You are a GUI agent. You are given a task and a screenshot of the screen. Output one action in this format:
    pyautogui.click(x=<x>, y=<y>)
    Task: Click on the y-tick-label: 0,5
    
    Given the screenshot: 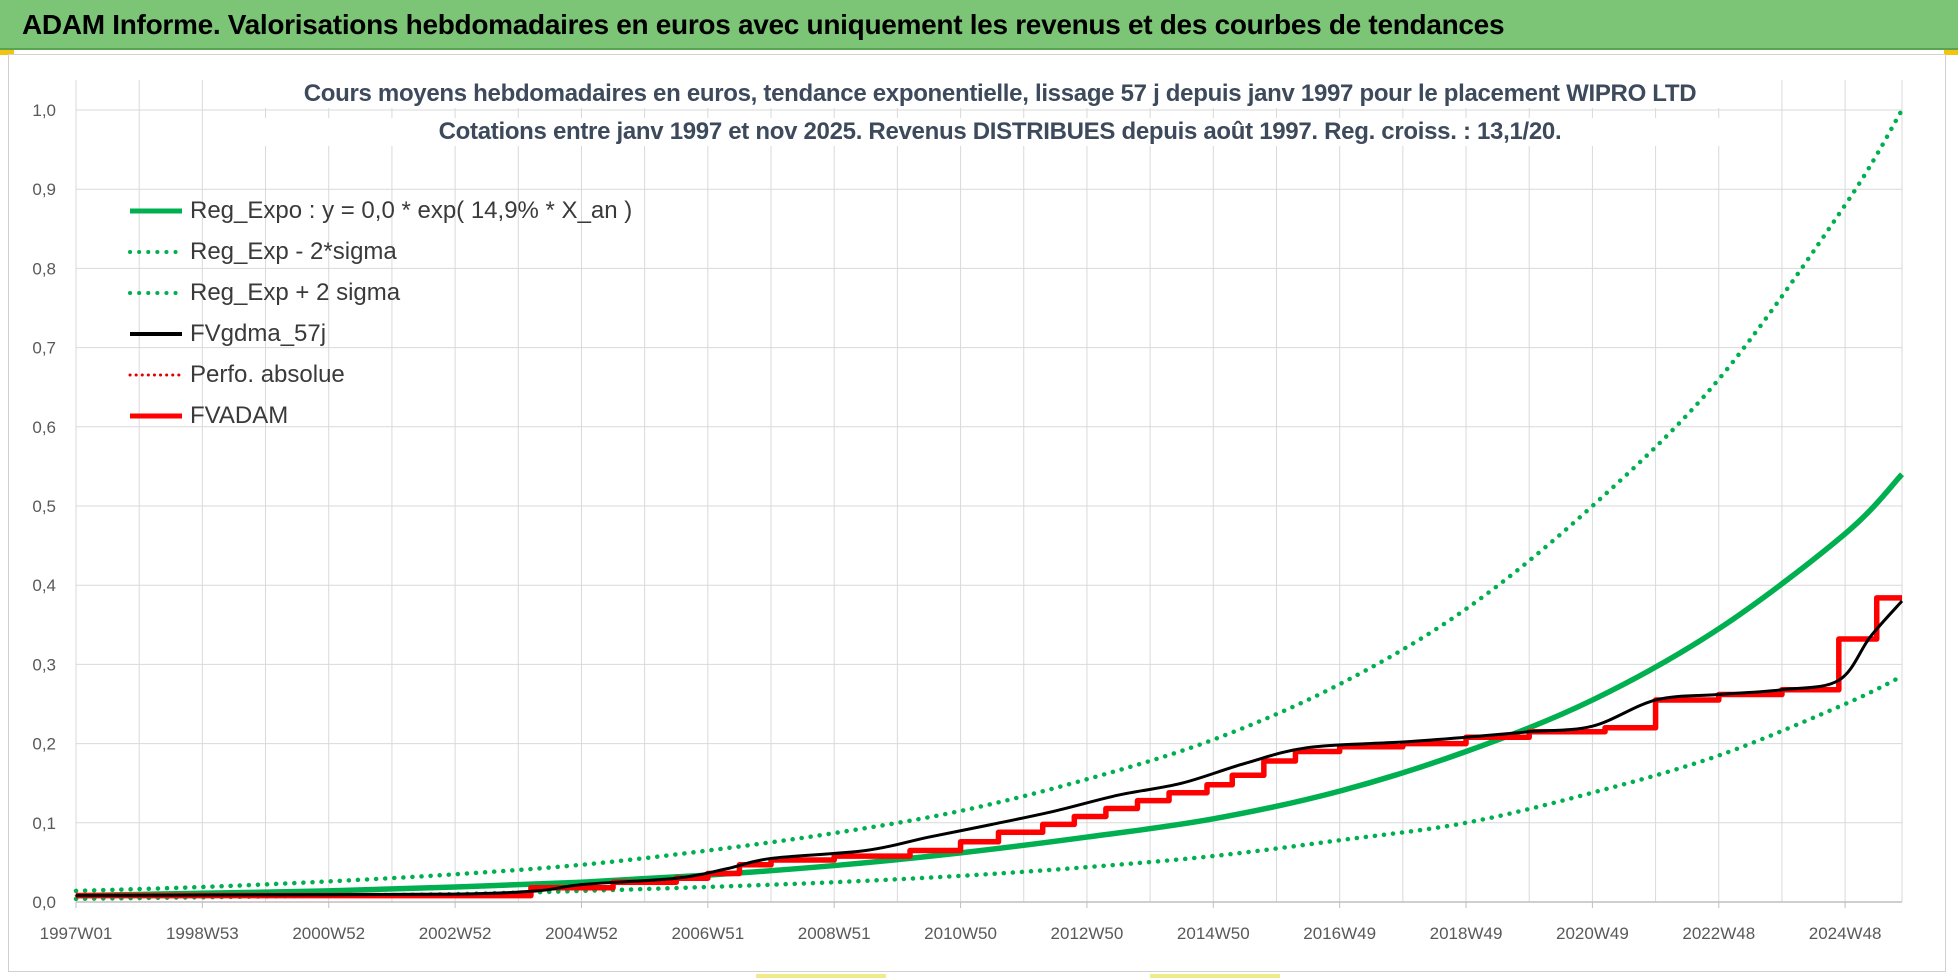 What is the action you would take?
    pyautogui.click(x=44, y=506)
    